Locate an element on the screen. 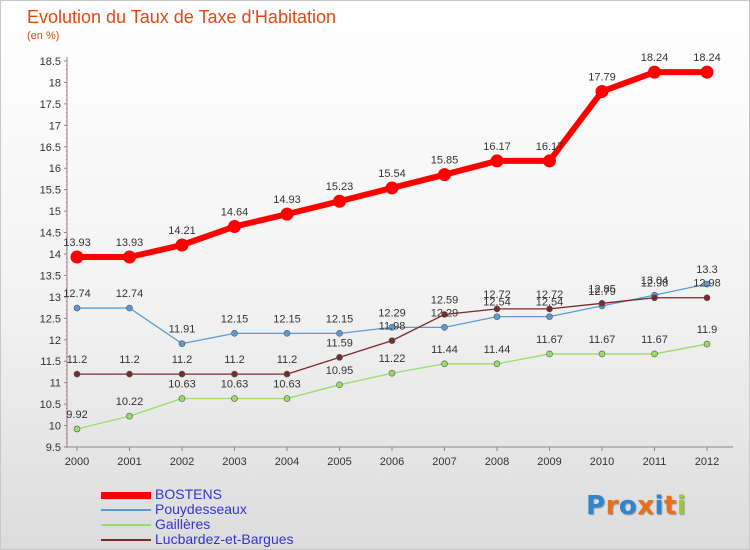 The width and height of the screenshot is (750, 550). logo-letter: x is located at coordinates (646, 506).